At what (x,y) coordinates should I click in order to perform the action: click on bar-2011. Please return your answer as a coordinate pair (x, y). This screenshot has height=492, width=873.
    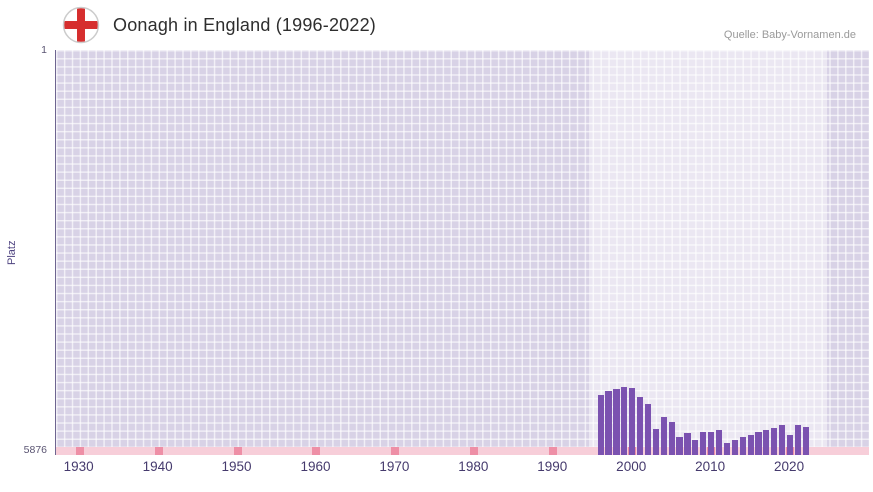
    Looking at the image, I should click on (719, 442).